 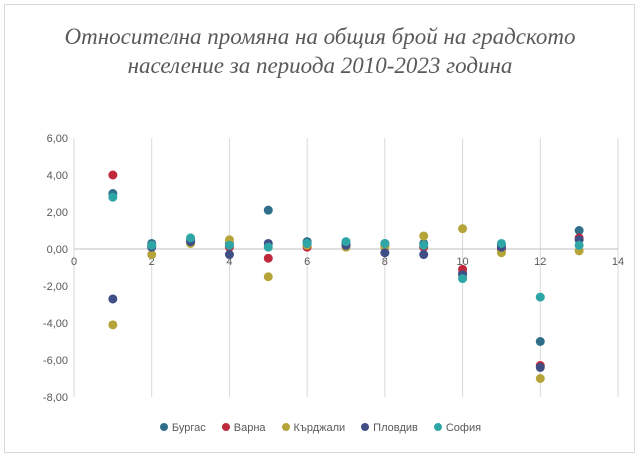 I want to click on y-tick-label: 2,00, so click(x=57, y=213).